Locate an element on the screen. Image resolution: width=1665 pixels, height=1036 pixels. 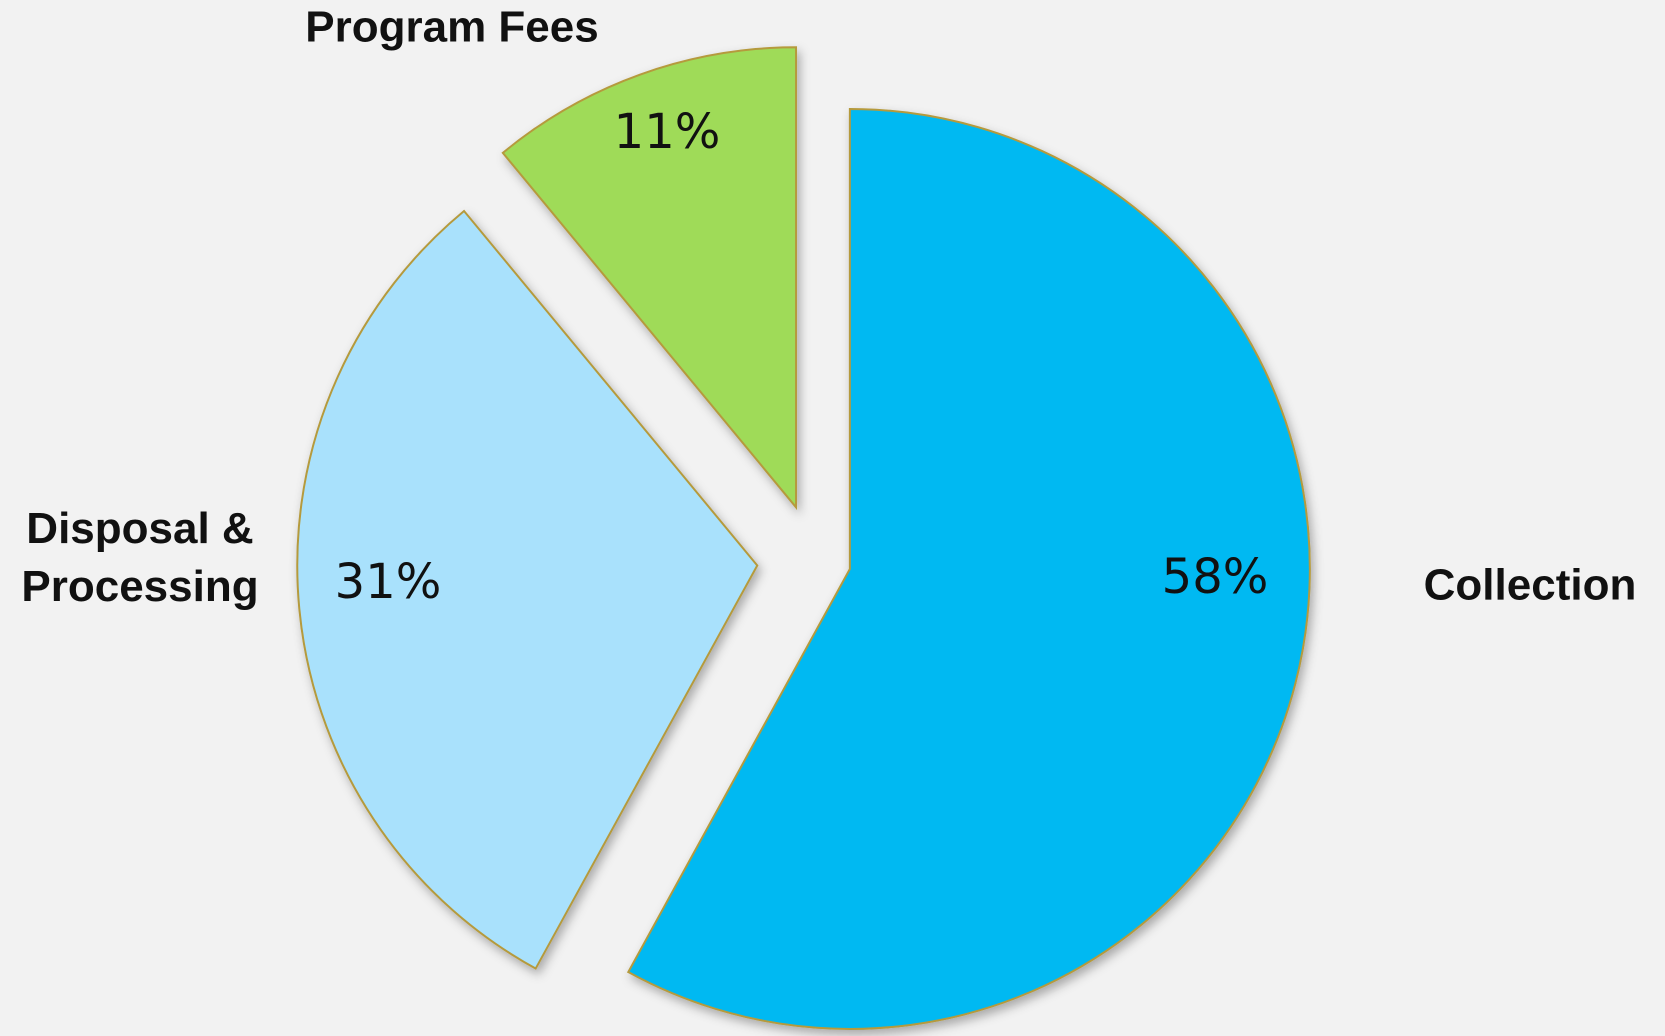
category-label: Disposal & Processing is located at coordinates (139, 557).